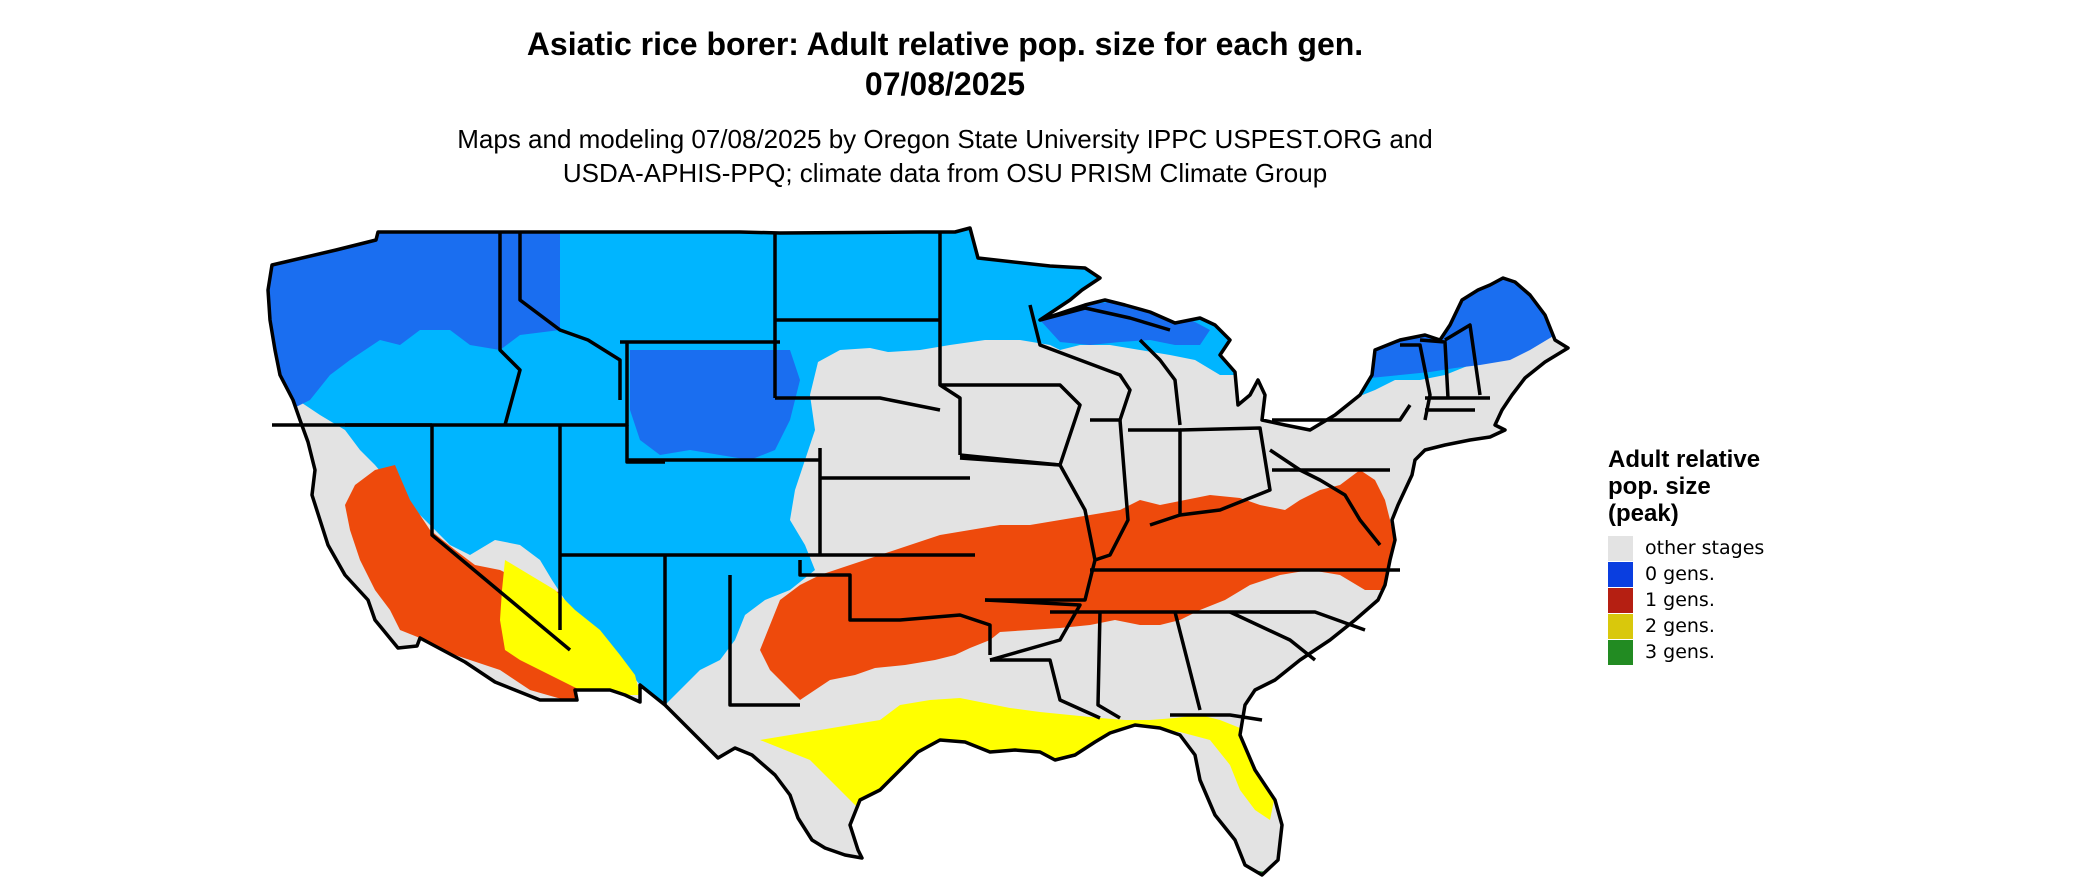 This screenshot has height=892, width=2100. What do you see at coordinates (1108, 665) in the screenshot?
I see `border-ms-al` at bounding box center [1108, 665].